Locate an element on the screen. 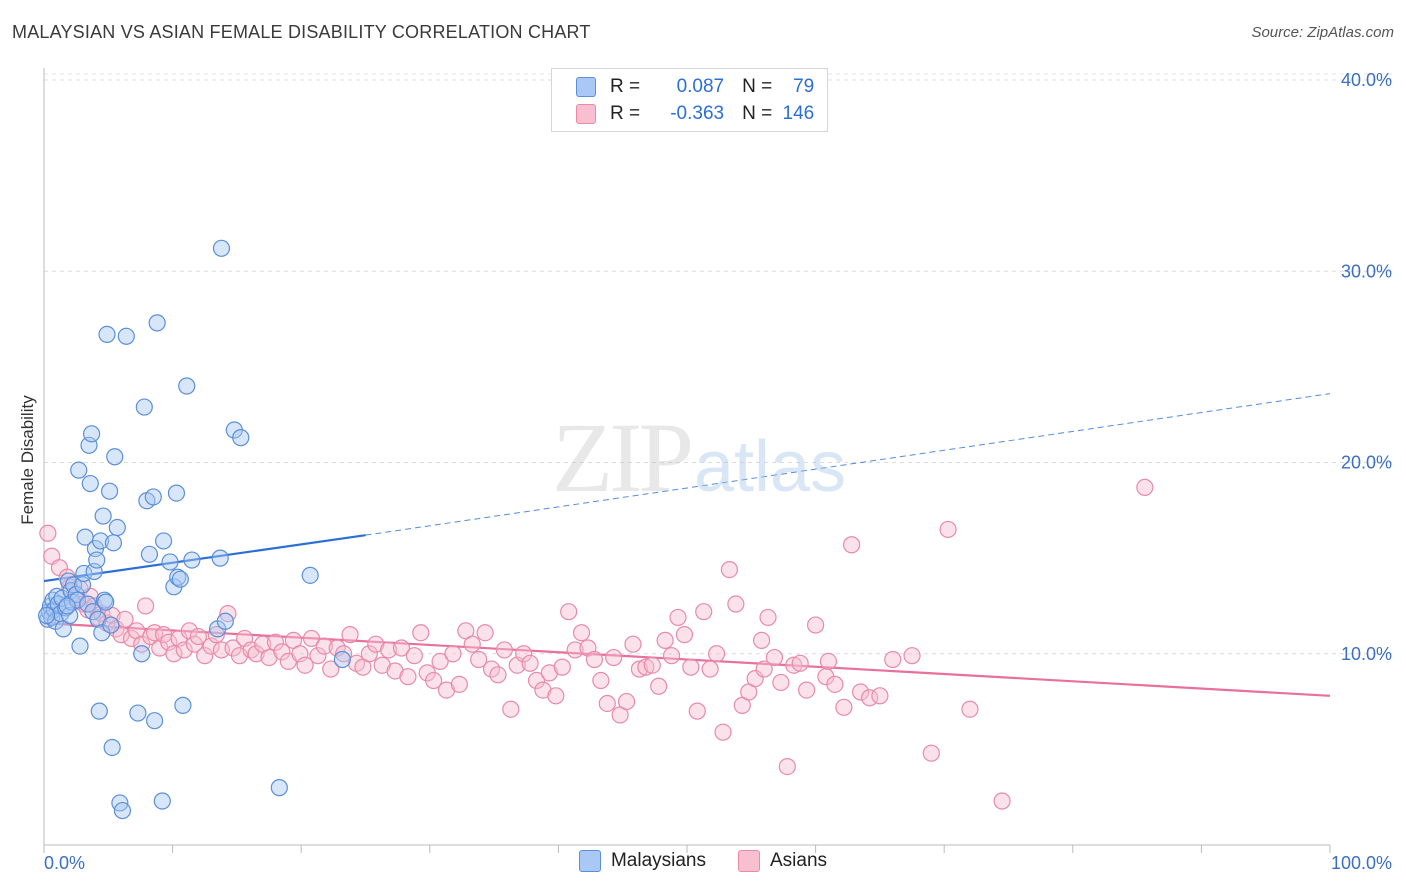  malaysians-trend-line is located at coordinates (204, 558).